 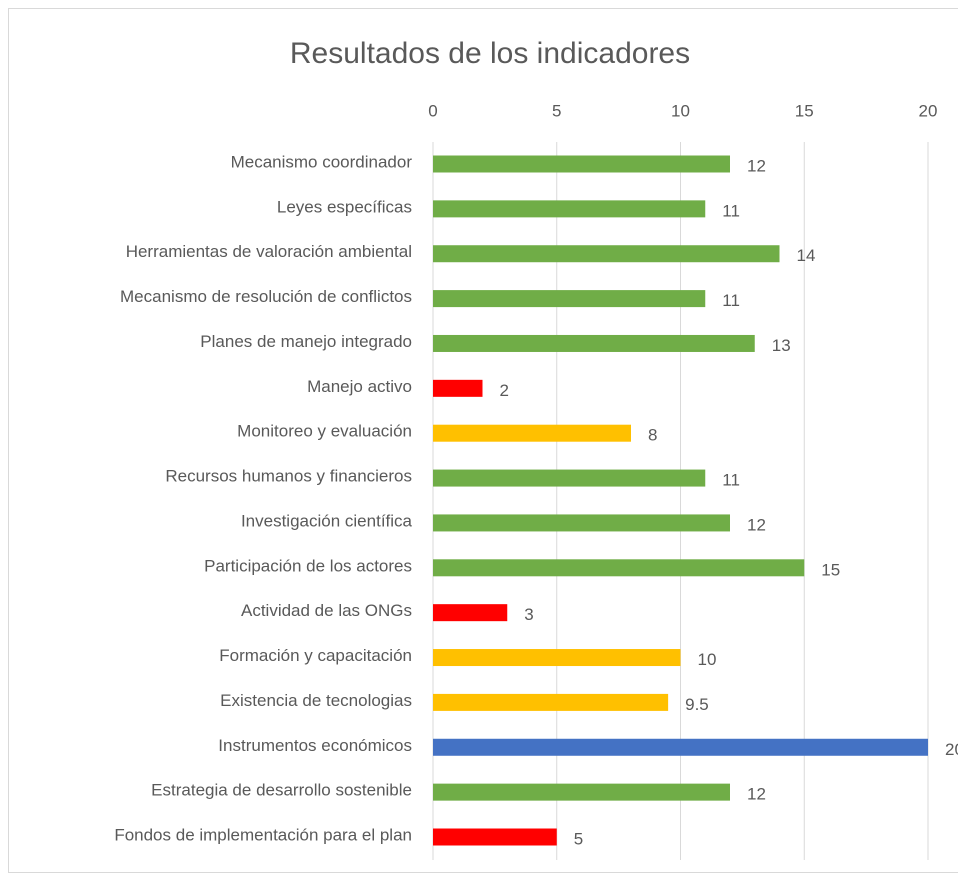 What do you see at coordinates (315, 655) in the screenshot?
I see `y-tick-label: Formación y capacitación` at bounding box center [315, 655].